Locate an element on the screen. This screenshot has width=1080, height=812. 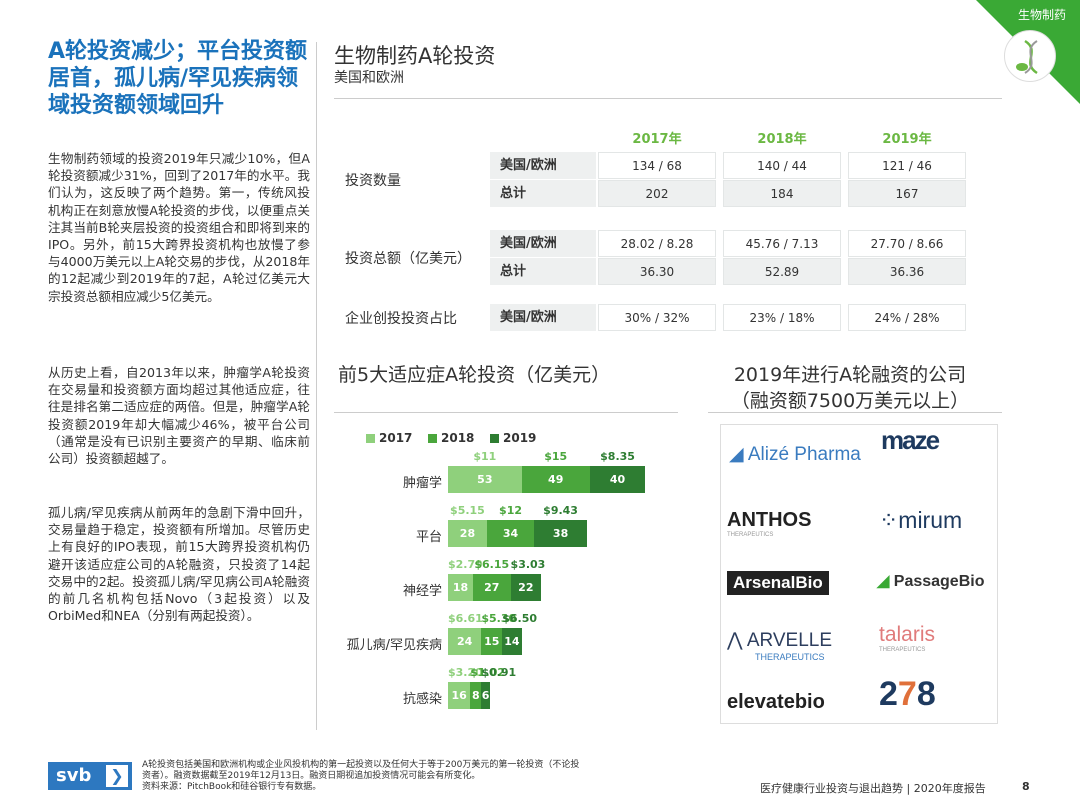
alize-pharma-logo: ◢ Alizé Pharma is located at coordinates (795, 454).